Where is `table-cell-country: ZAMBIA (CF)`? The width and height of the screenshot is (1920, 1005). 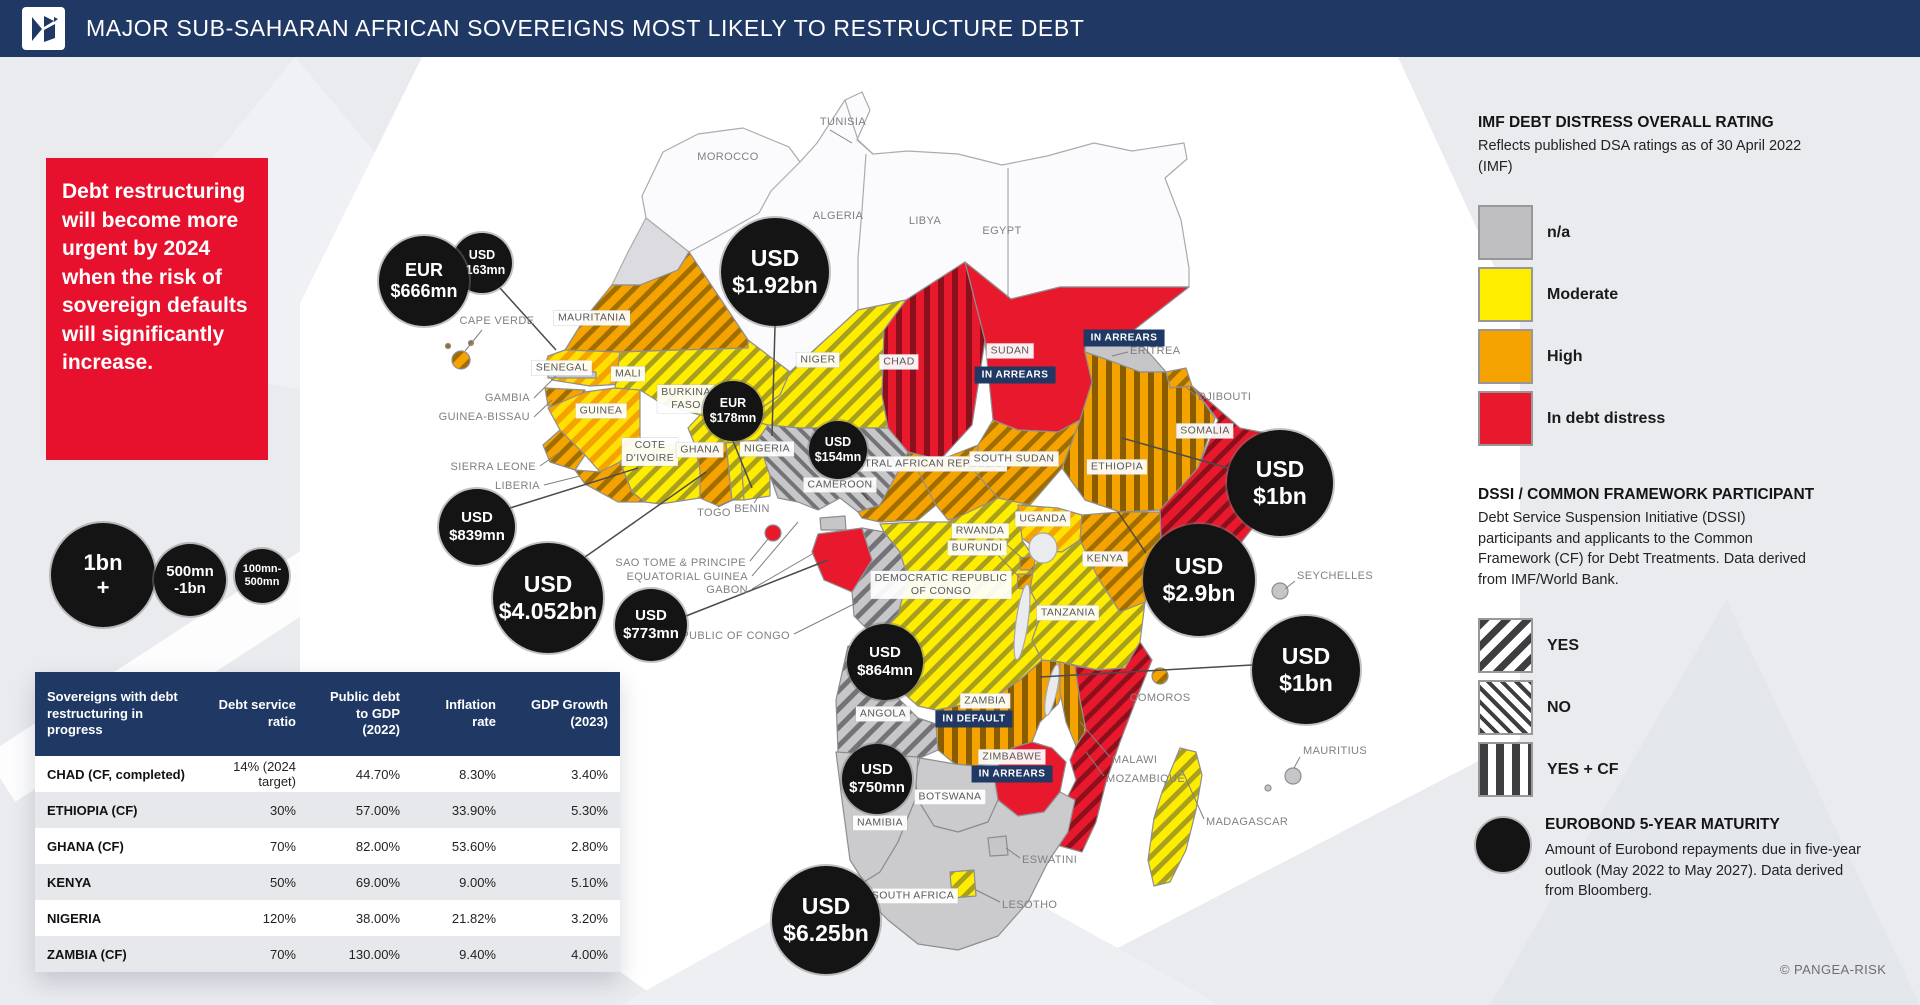 table-cell-country: ZAMBIA (CF) is located at coordinates (87, 954).